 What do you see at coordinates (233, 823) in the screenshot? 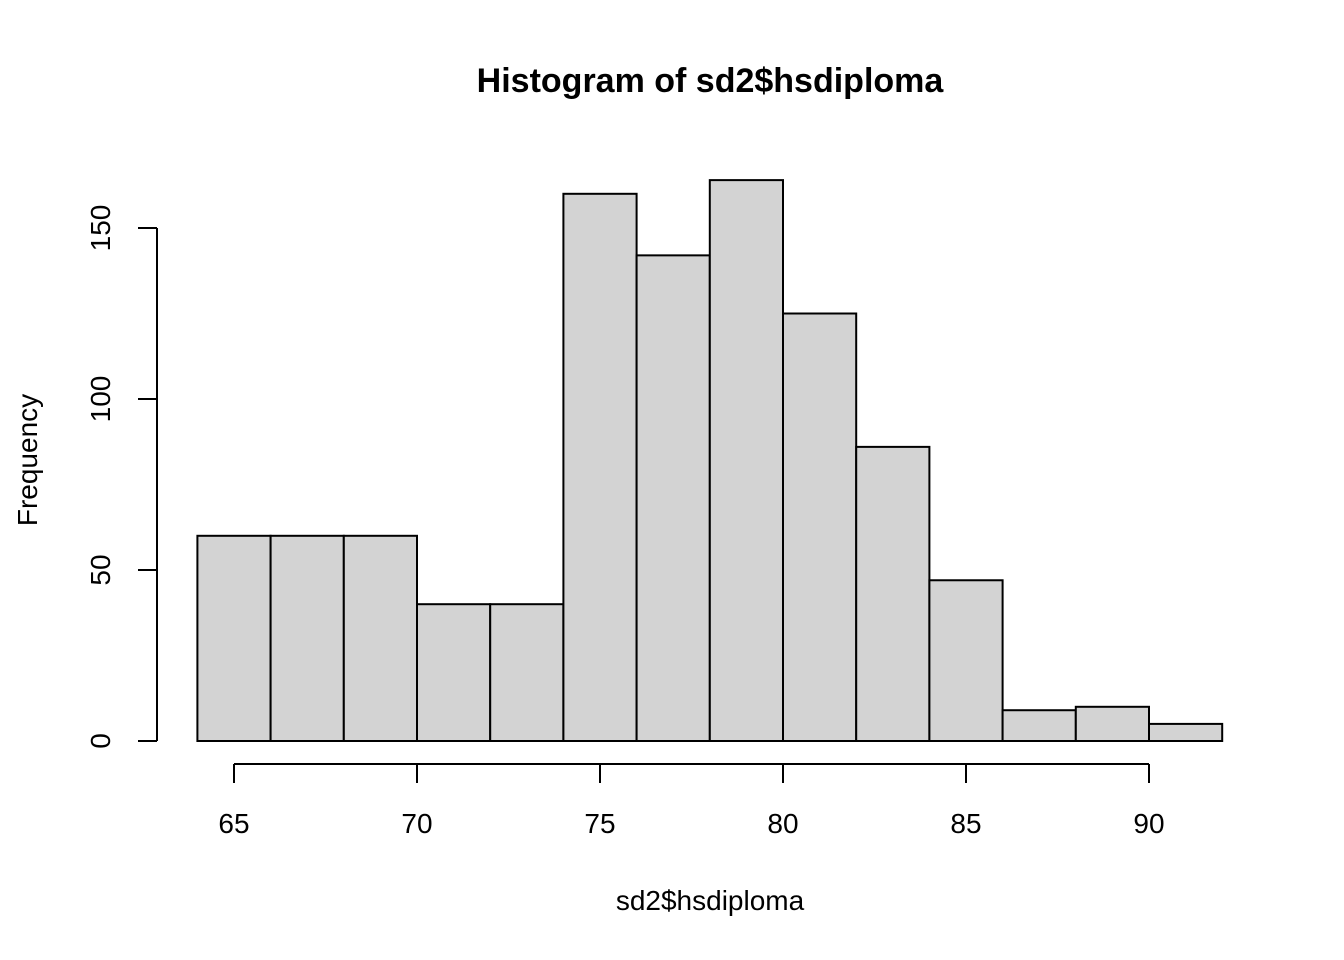
I see `x-tick-label: 65` at bounding box center [233, 823].